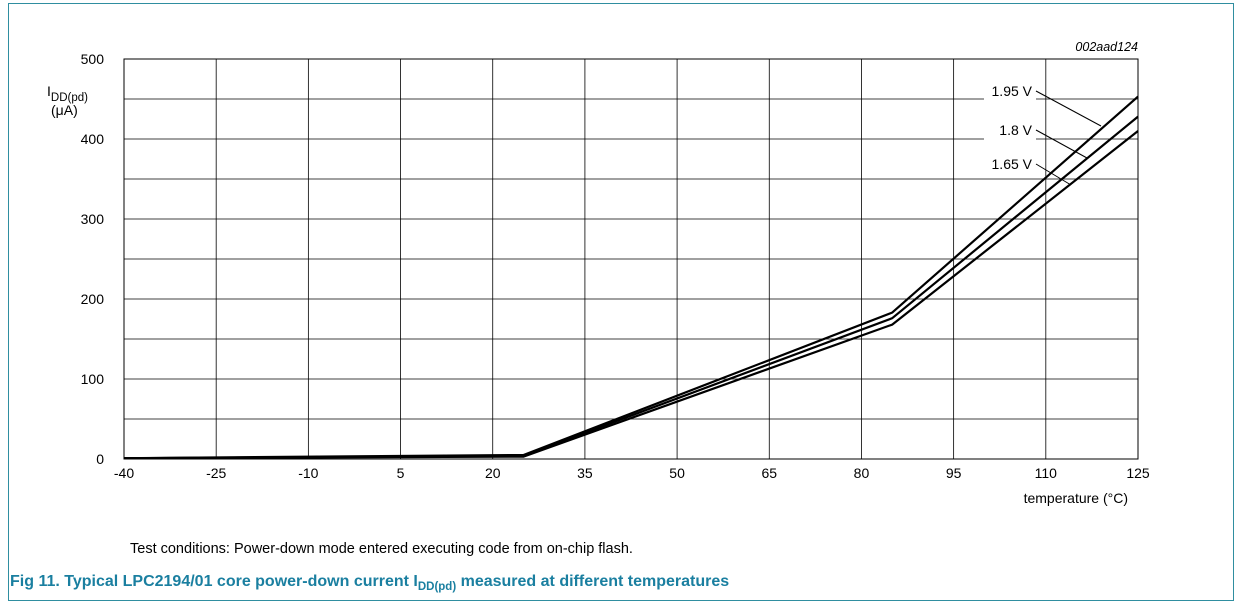 The height and width of the screenshot is (607, 1250). I want to click on x-tick-label: 35, so click(585, 473).